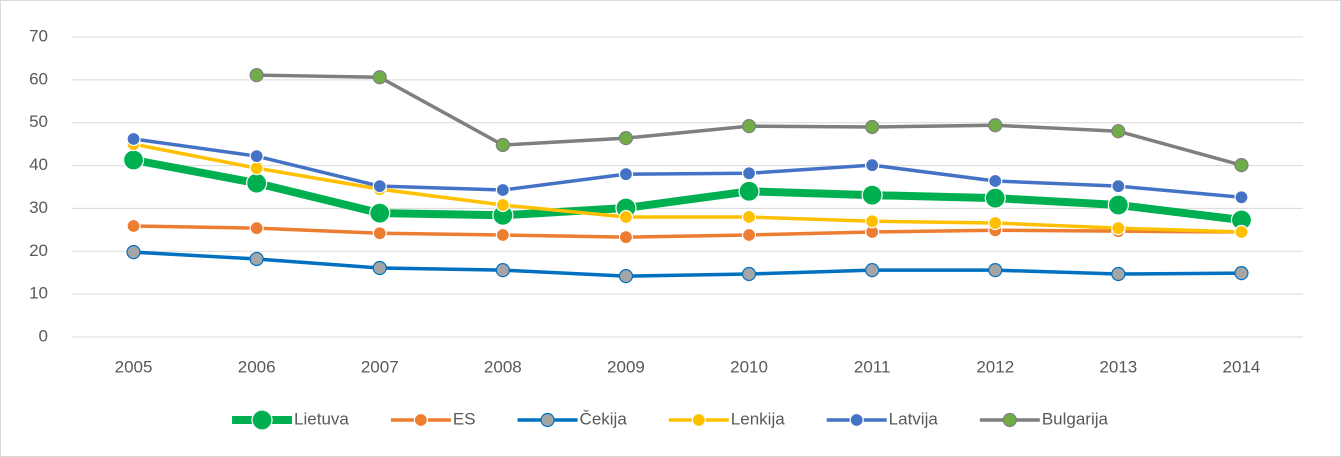 The height and width of the screenshot is (457, 1341). I want to click on x-tick-label: 2006, so click(257, 366).